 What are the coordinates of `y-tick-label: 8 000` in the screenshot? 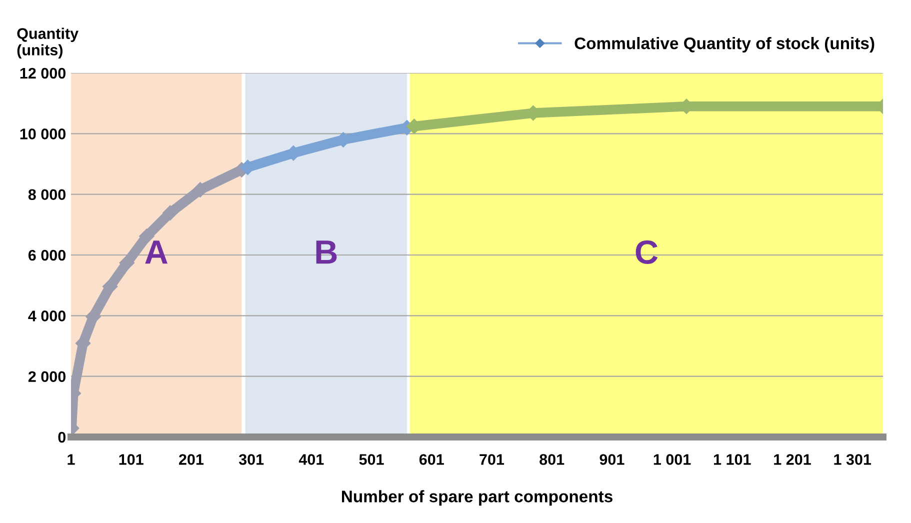 It's located at (47, 194).